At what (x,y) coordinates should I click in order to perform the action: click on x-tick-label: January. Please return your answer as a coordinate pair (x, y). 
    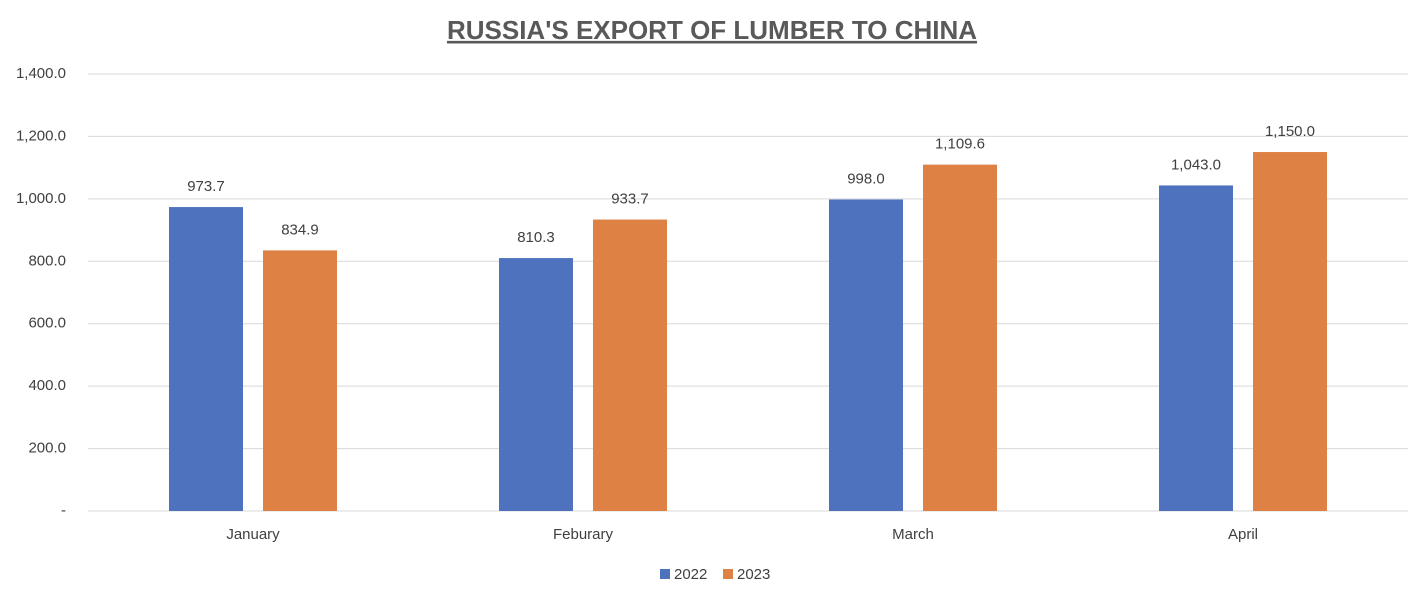
    Looking at the image, I should click on (253, 534).